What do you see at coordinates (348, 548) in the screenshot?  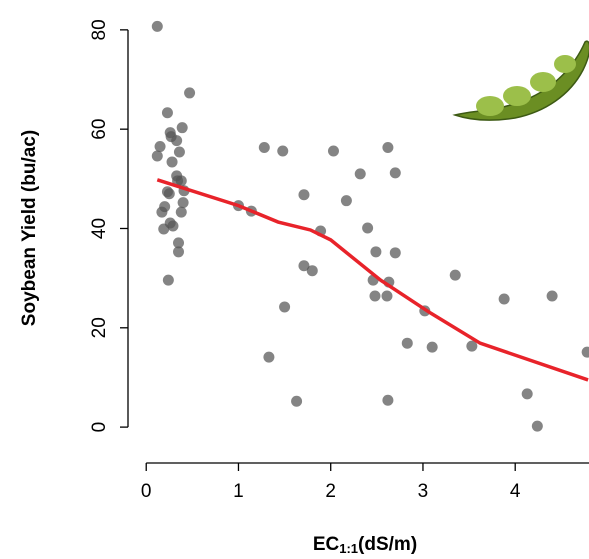 I see `x-title-sub: 1:1` at bounding box center [348, 548].